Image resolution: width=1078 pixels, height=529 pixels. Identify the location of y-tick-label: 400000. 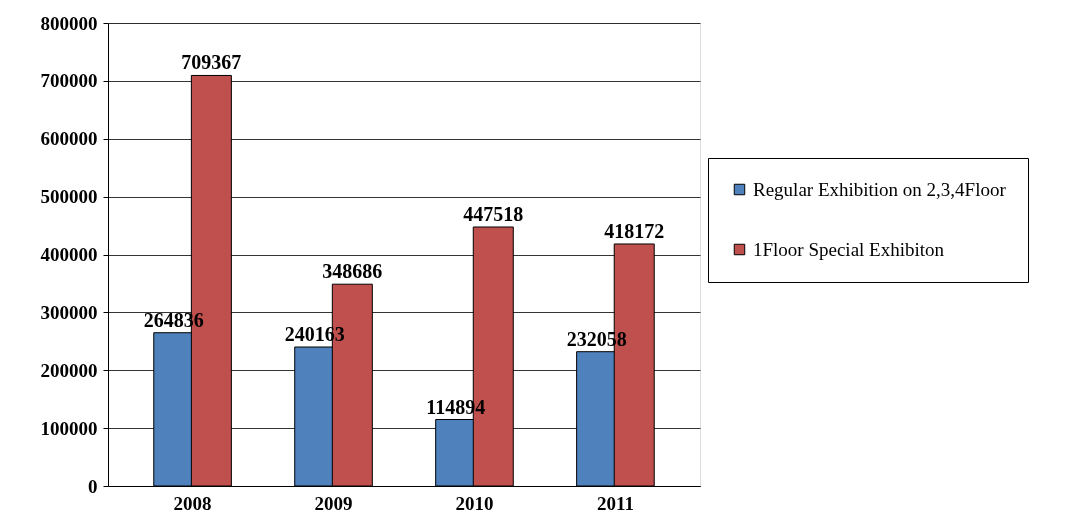
(69, 254).